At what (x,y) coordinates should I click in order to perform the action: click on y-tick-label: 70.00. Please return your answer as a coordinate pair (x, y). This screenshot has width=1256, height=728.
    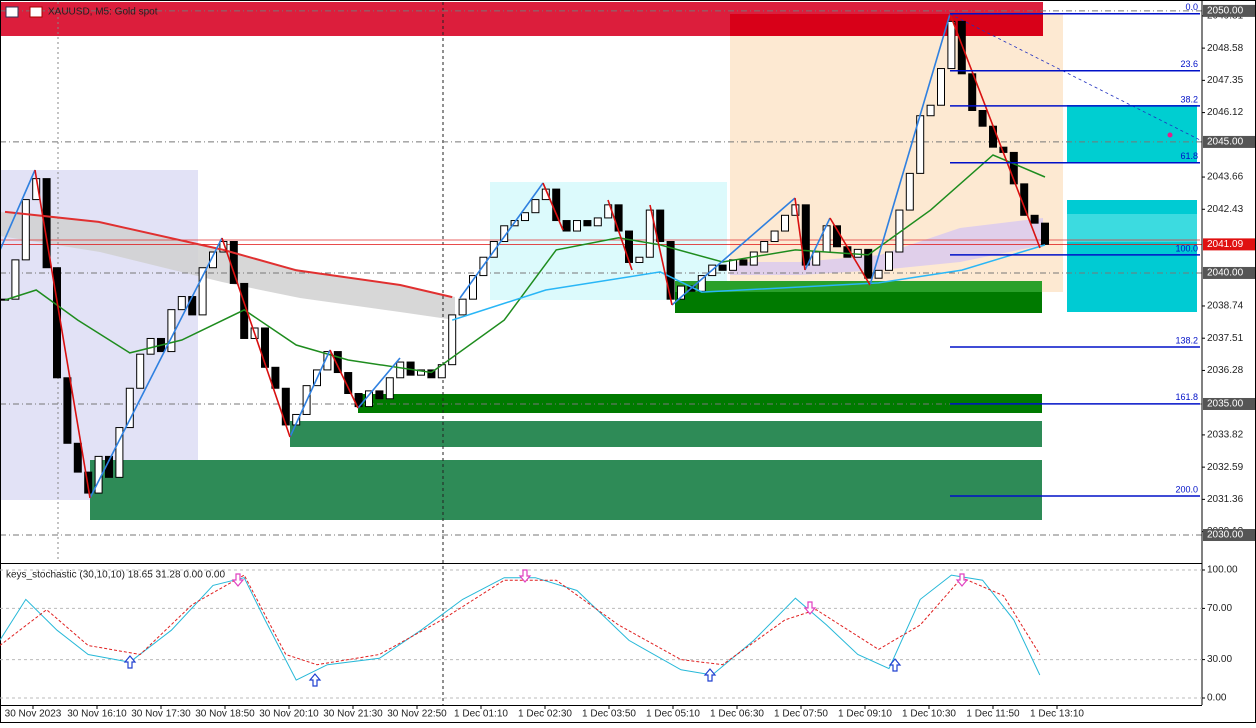
    Looking at the image, I should click on (1219, 608).